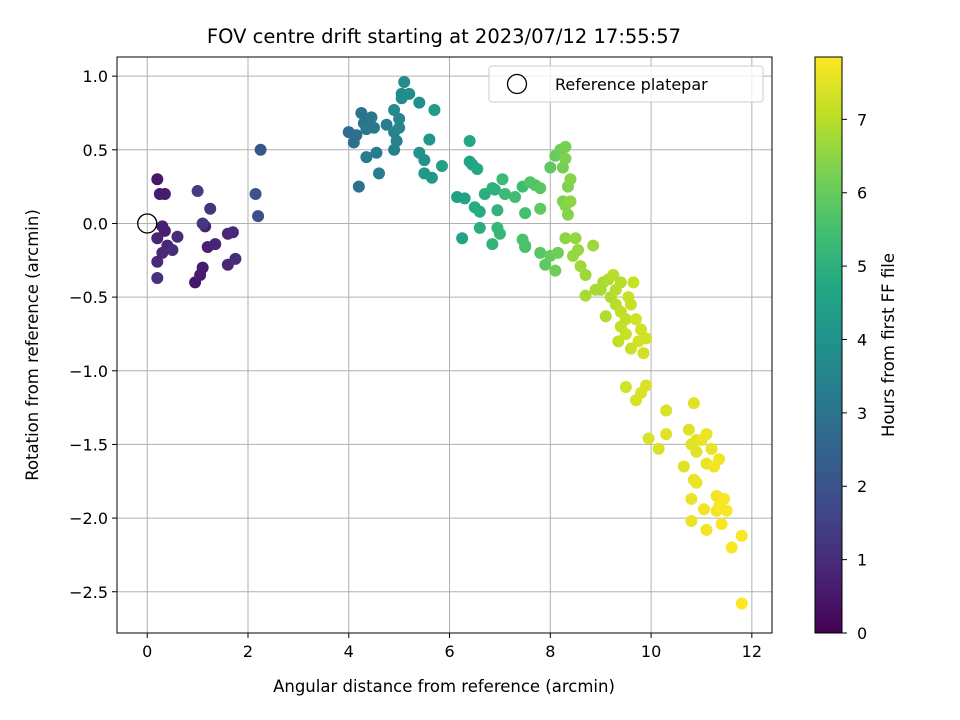 Image resolution: width=960 pixels, height=720 pixels. What do you see at coordinates (88, 297) in the screenshot?
I see `y-tick-label: −0.5` at bounding box center [88, 297].